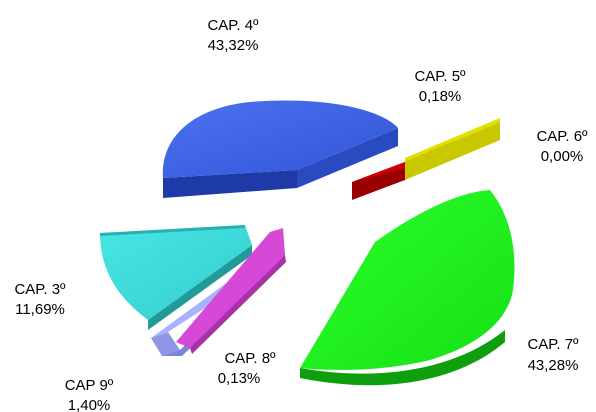 The height and width of the screenshot is (412, 596). Describe the element at coordinates (440, 86) in the screenshot. I see `label-cap-5: CAP. 5º 0,18%` at that location.